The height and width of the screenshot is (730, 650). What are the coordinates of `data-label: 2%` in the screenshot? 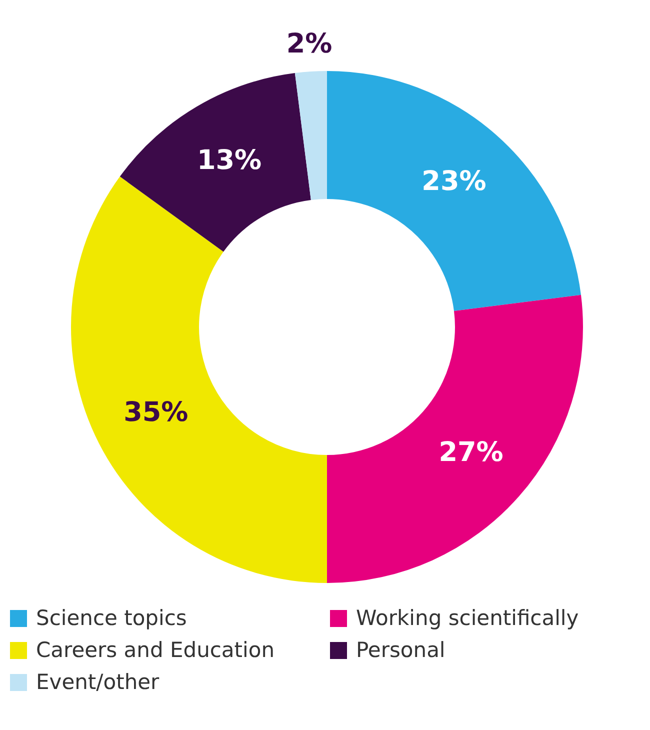 It's located at (309, 44).